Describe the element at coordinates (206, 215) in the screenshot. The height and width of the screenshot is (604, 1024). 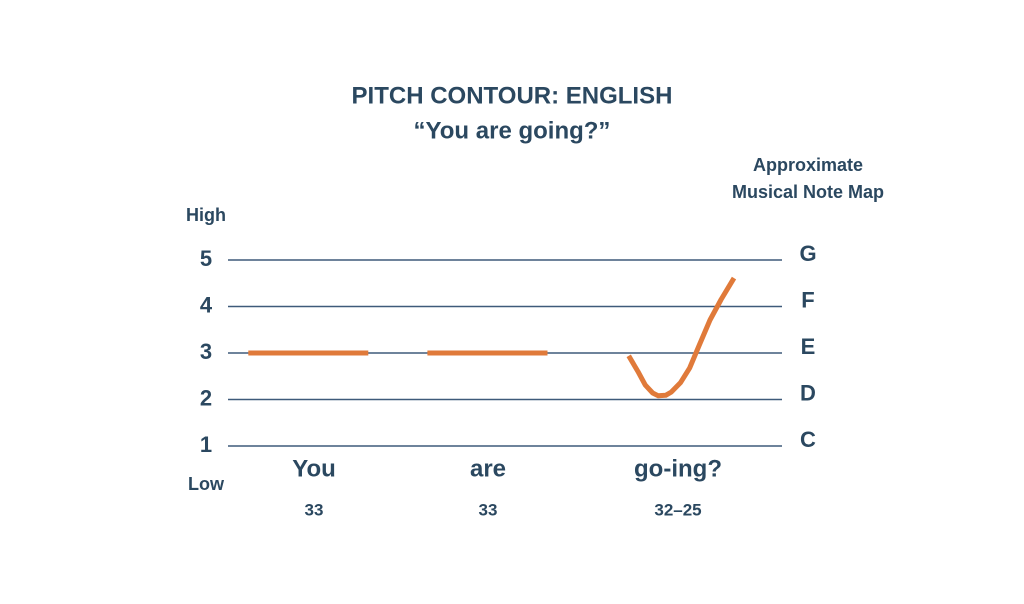
I see `y-high-label: High` at that location.